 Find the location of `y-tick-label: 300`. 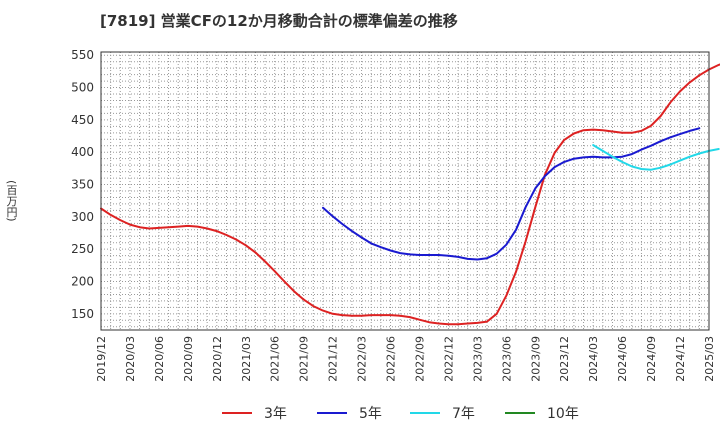

y-tick-label: 300 is located at coordinates (82, 217).